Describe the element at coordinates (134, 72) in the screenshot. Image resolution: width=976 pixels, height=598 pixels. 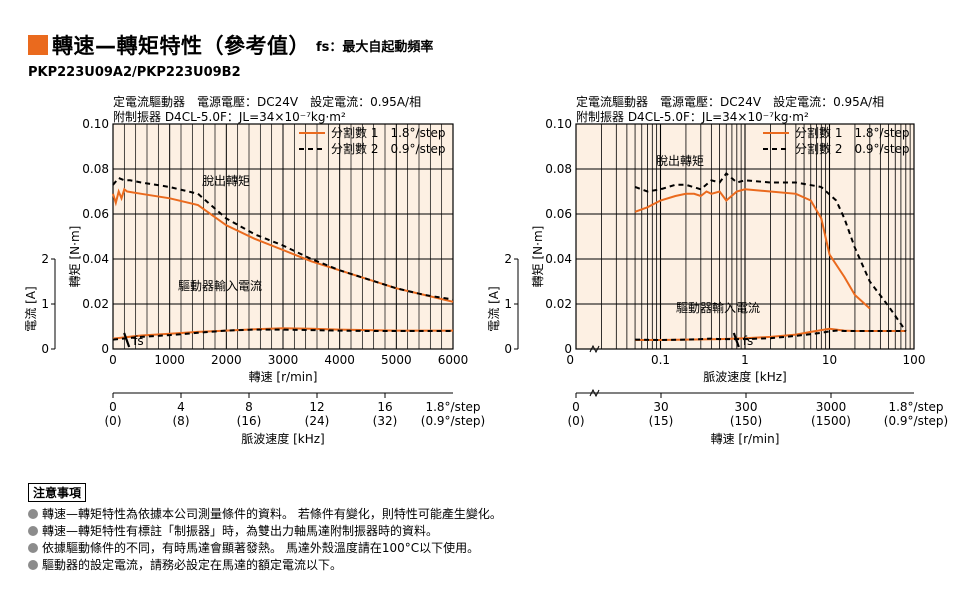
I see `model-number: PKP223U09A2/PKP223U09B2` at that location.